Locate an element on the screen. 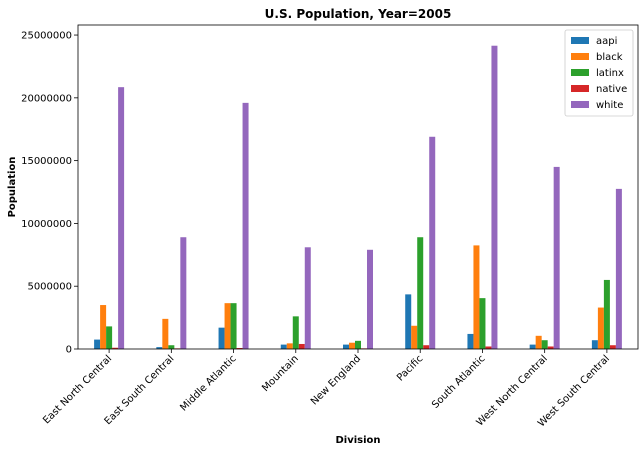 The image size is (644, 452). legend-swatch-white is located at coordinates (580, 104).